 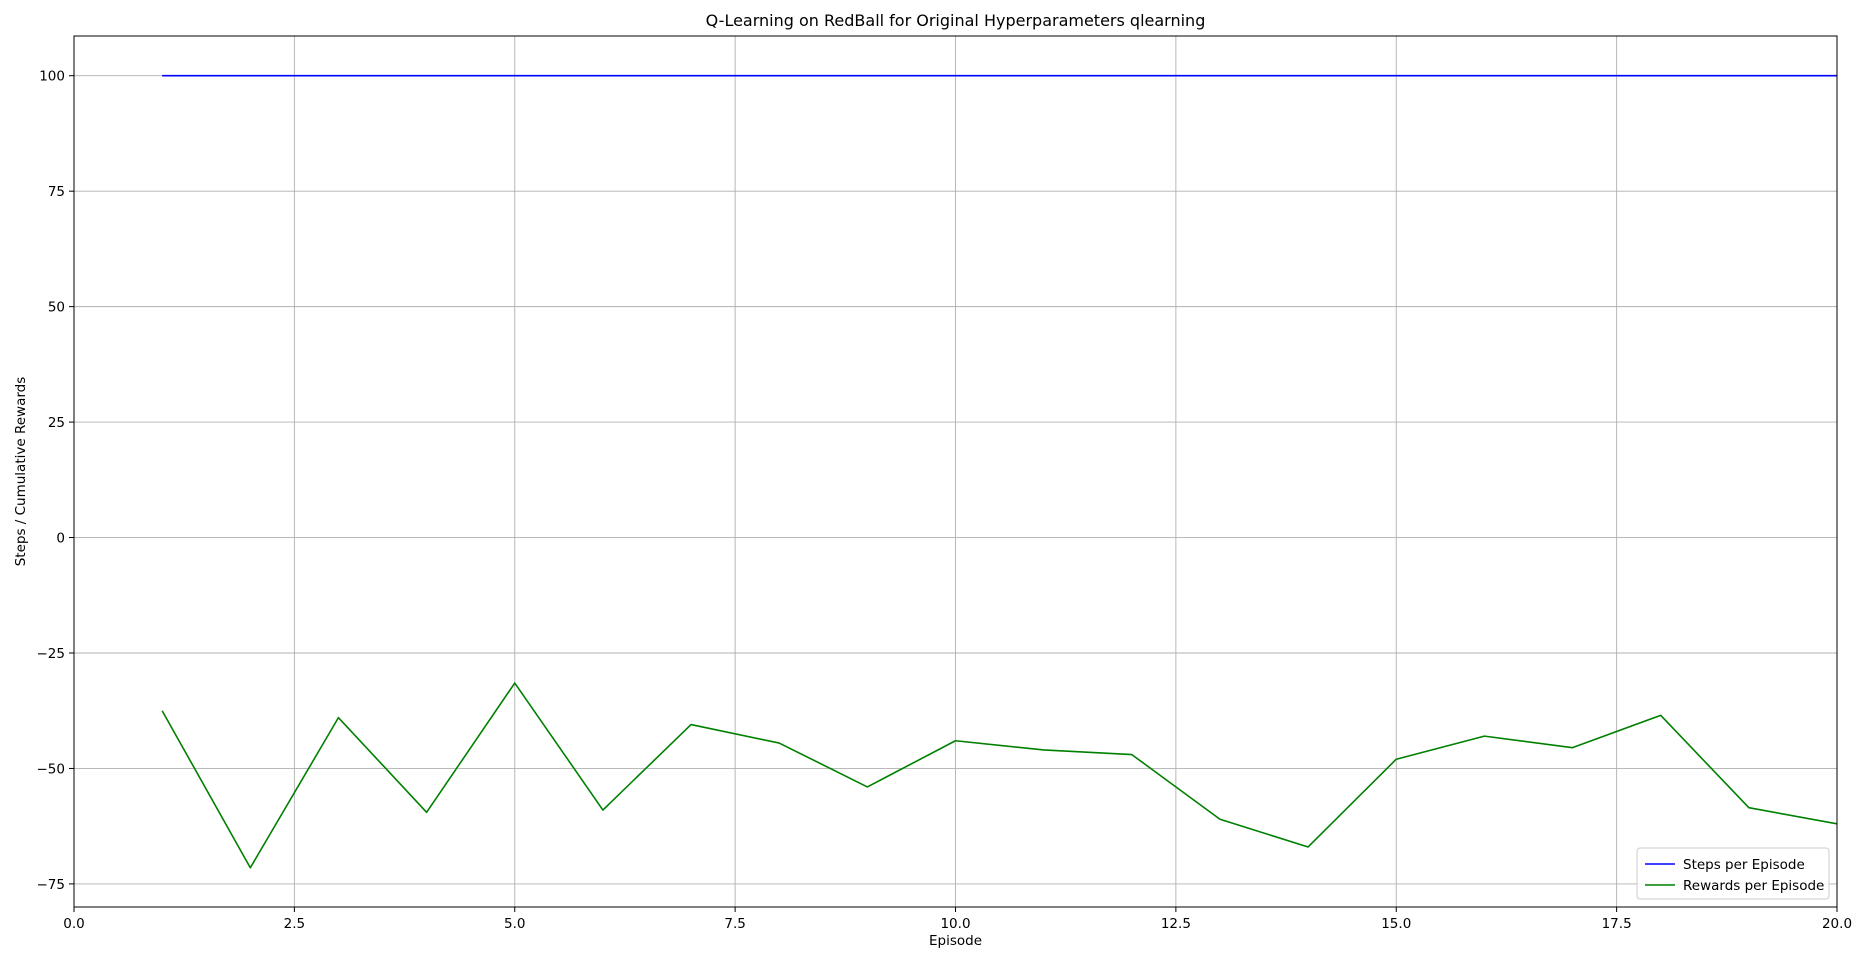 I want to click on y-tick-label: 25, so click(x=56, y=423).